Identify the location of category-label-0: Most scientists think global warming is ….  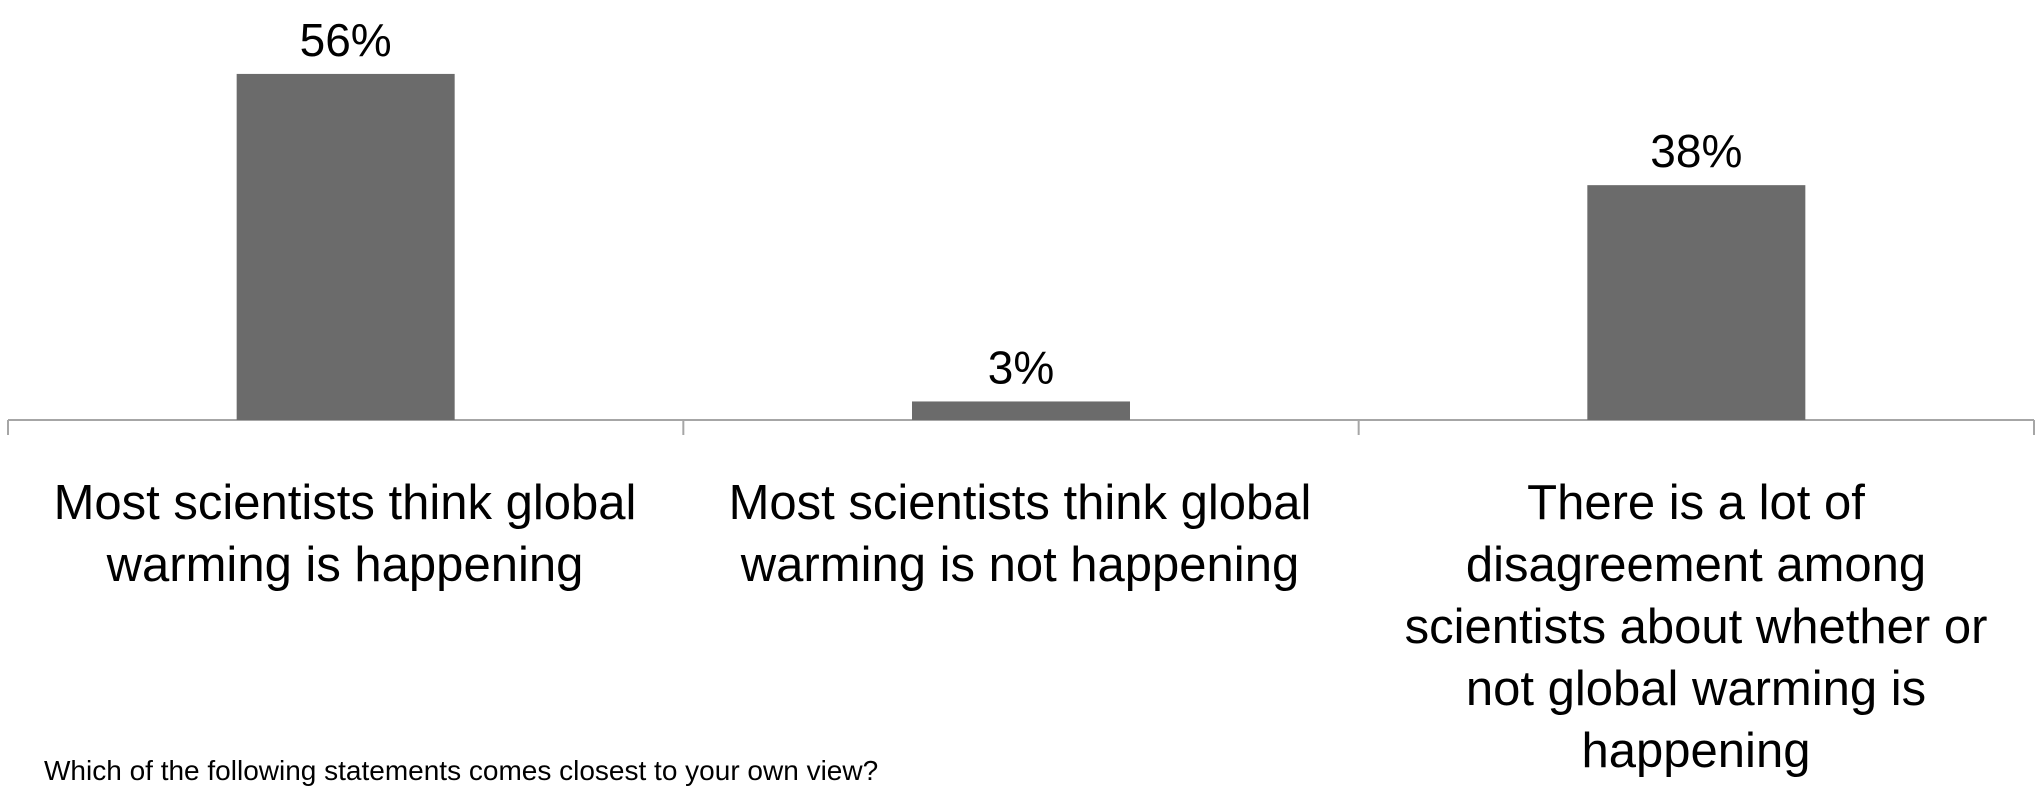
(345, 534).